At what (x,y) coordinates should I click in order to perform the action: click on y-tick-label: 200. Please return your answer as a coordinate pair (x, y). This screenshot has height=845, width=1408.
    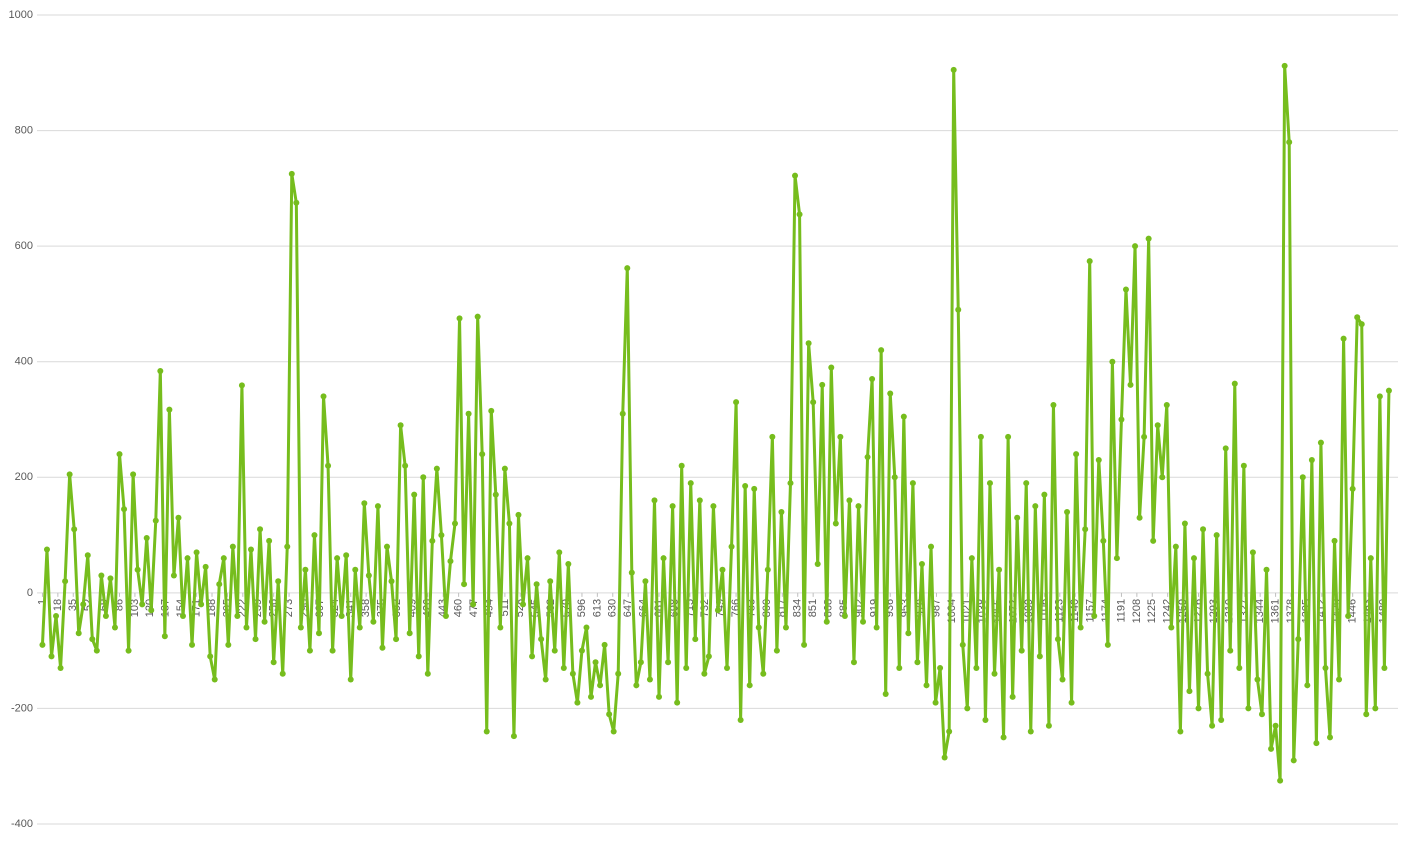
    Looking at the image, I should click on (24, 477).